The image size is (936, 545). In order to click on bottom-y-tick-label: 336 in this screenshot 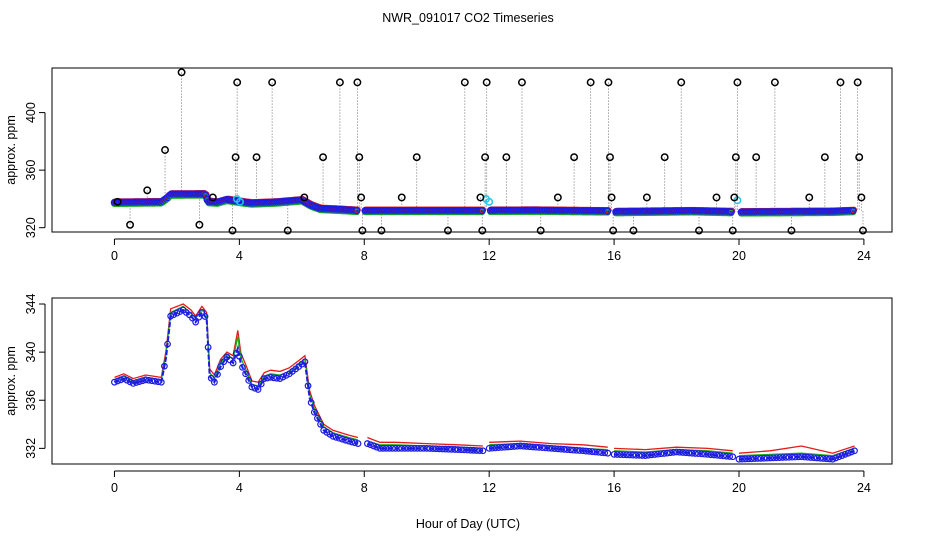, I will do `click(31, 400)`.